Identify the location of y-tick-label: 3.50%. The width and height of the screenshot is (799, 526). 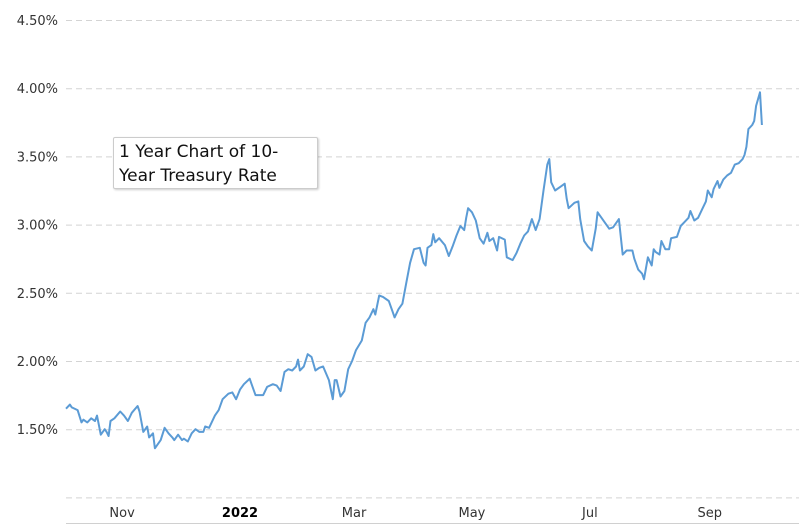
(37, 157).